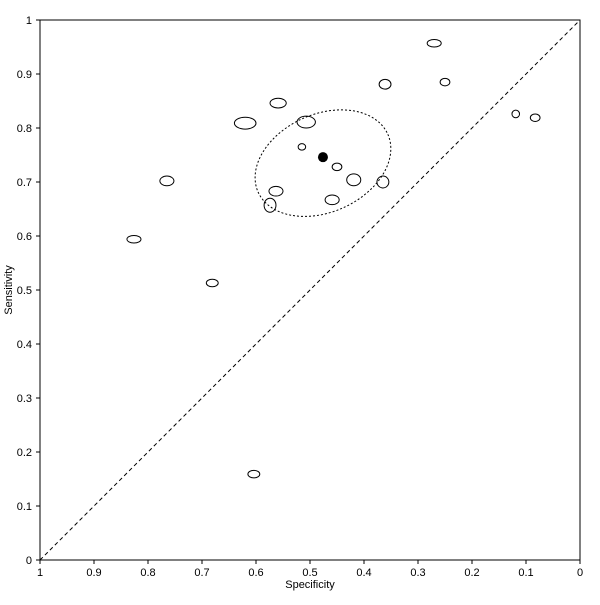 This screenshot has height=605, width=600. What do you see at coordinates (9, 290) in the screenshot?
I see `y-axis-label: Sensitivity` at bounding box center [9, 290].